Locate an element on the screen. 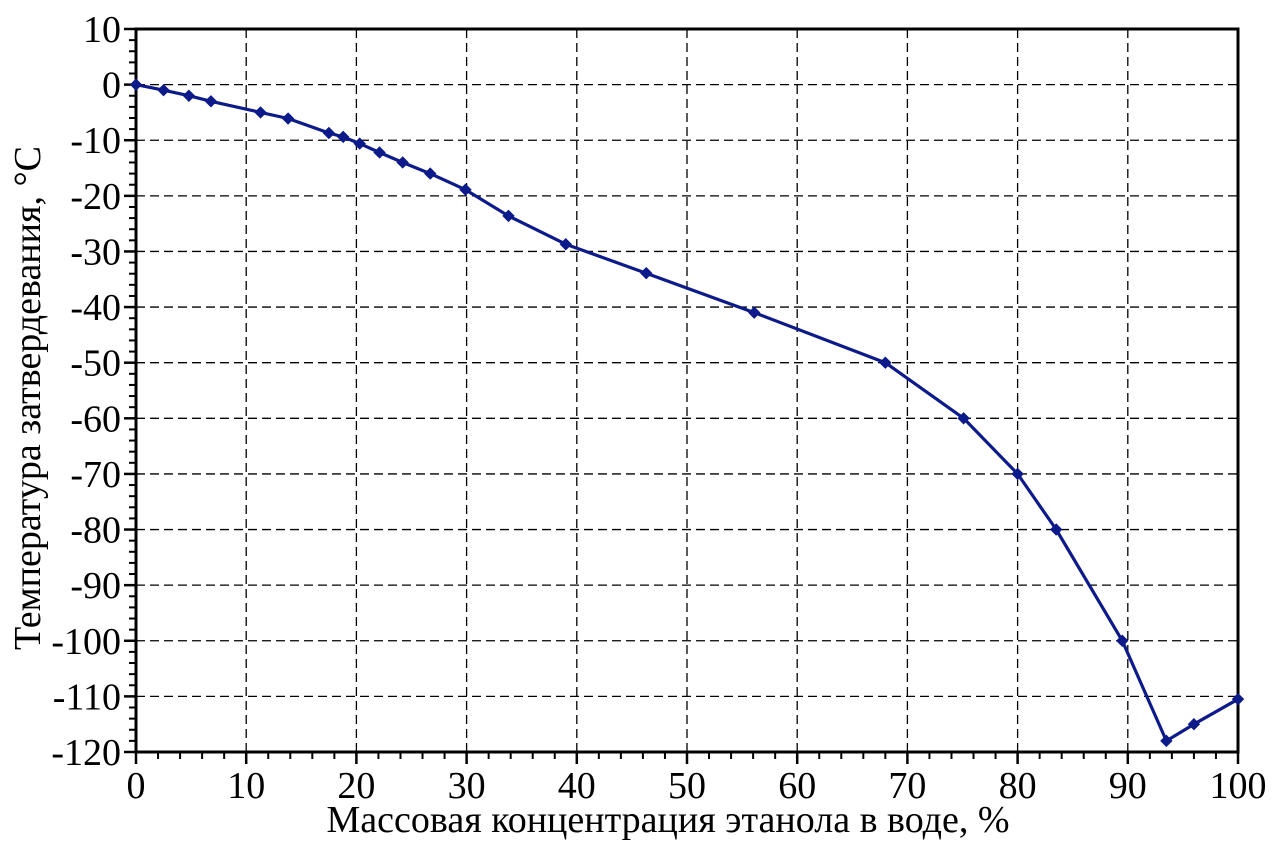 This screenshot has height=853, width=1280. y-axis-label: Температура затвердевания, °C is located at coordinates (28, 398).